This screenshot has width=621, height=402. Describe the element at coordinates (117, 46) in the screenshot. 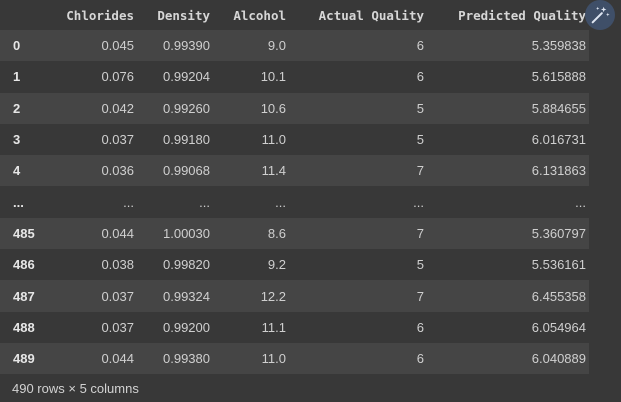

I see `cell-chlorides: 0.045` at that location.